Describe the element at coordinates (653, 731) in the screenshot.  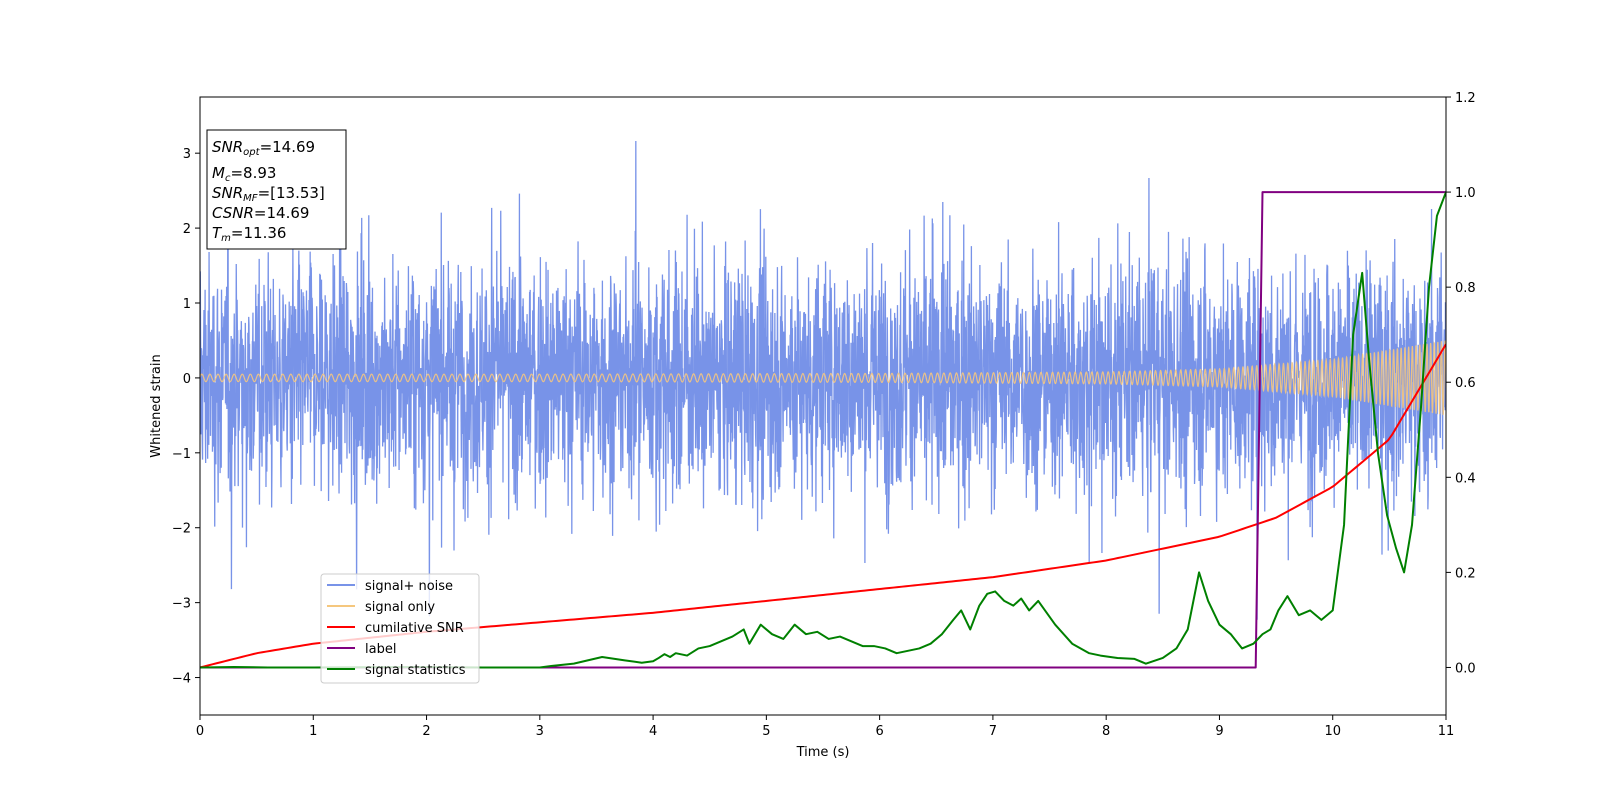
I see `x-tick-label: 4` at that location.